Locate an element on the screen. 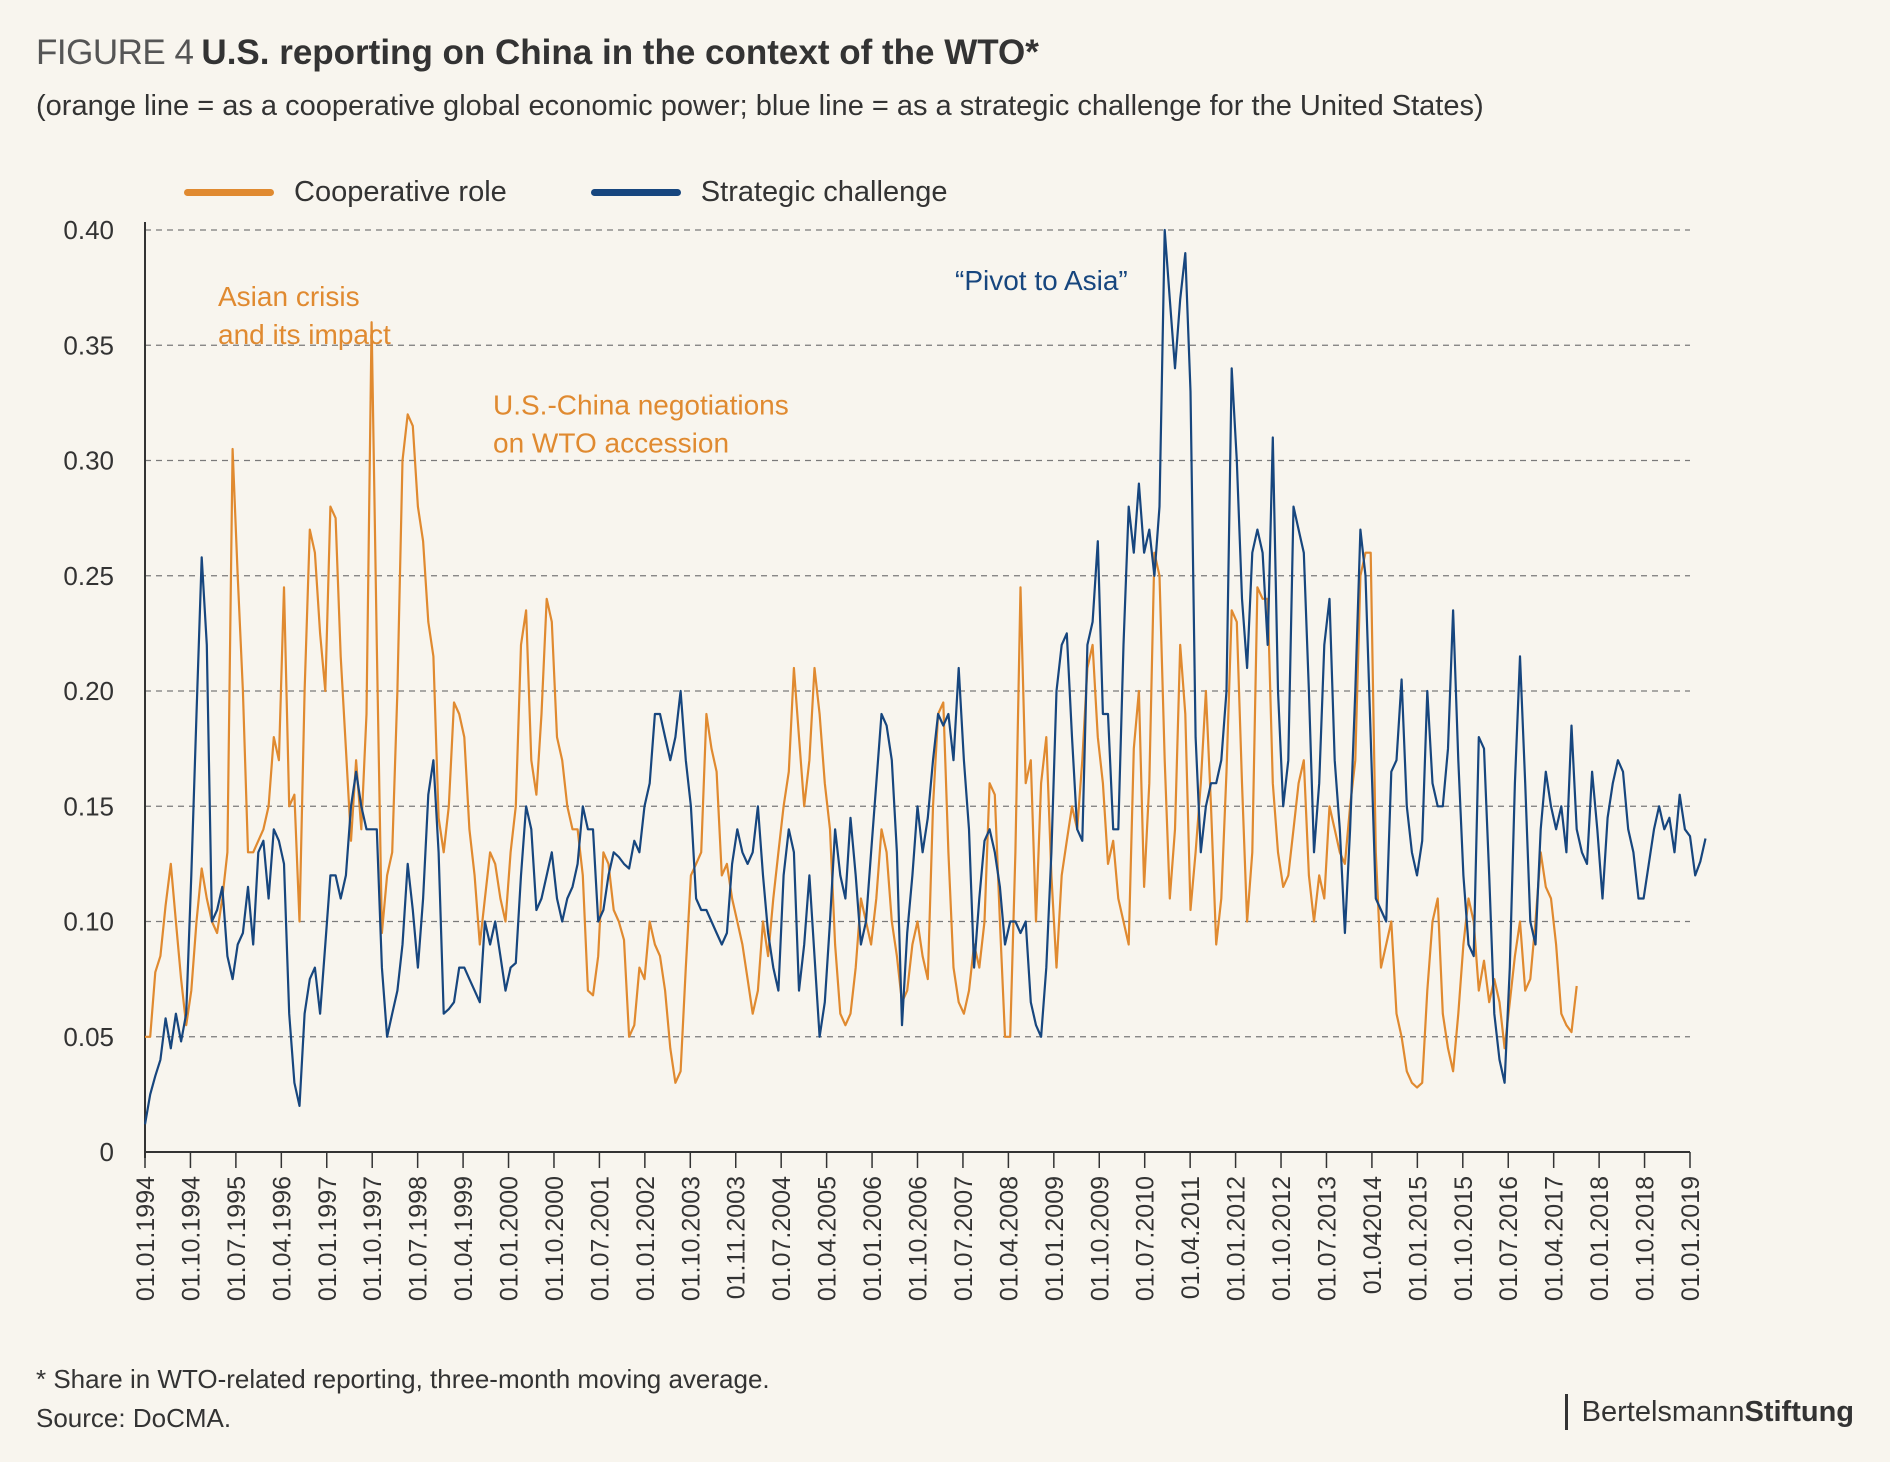 The image size is (1890, 1462). brand-name-bold: Stiftung is located at coordinates (1799, 1411).